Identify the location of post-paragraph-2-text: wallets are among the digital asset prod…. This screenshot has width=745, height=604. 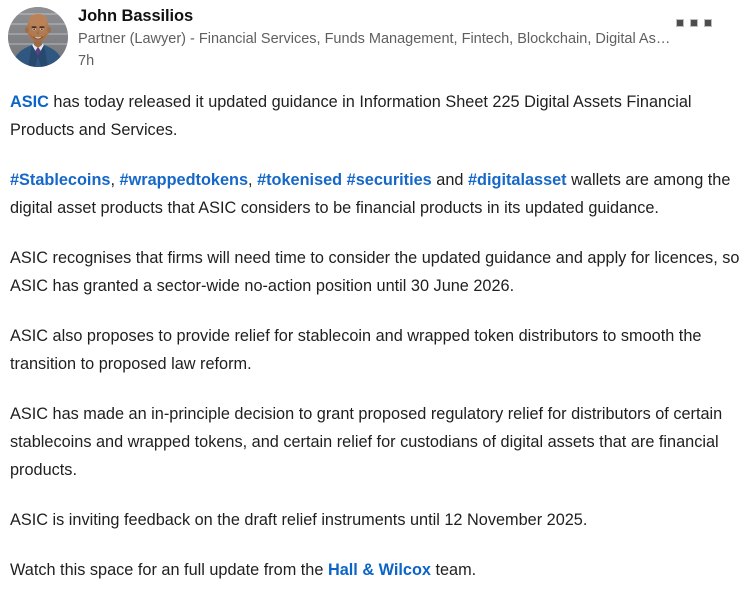
(370, 194).